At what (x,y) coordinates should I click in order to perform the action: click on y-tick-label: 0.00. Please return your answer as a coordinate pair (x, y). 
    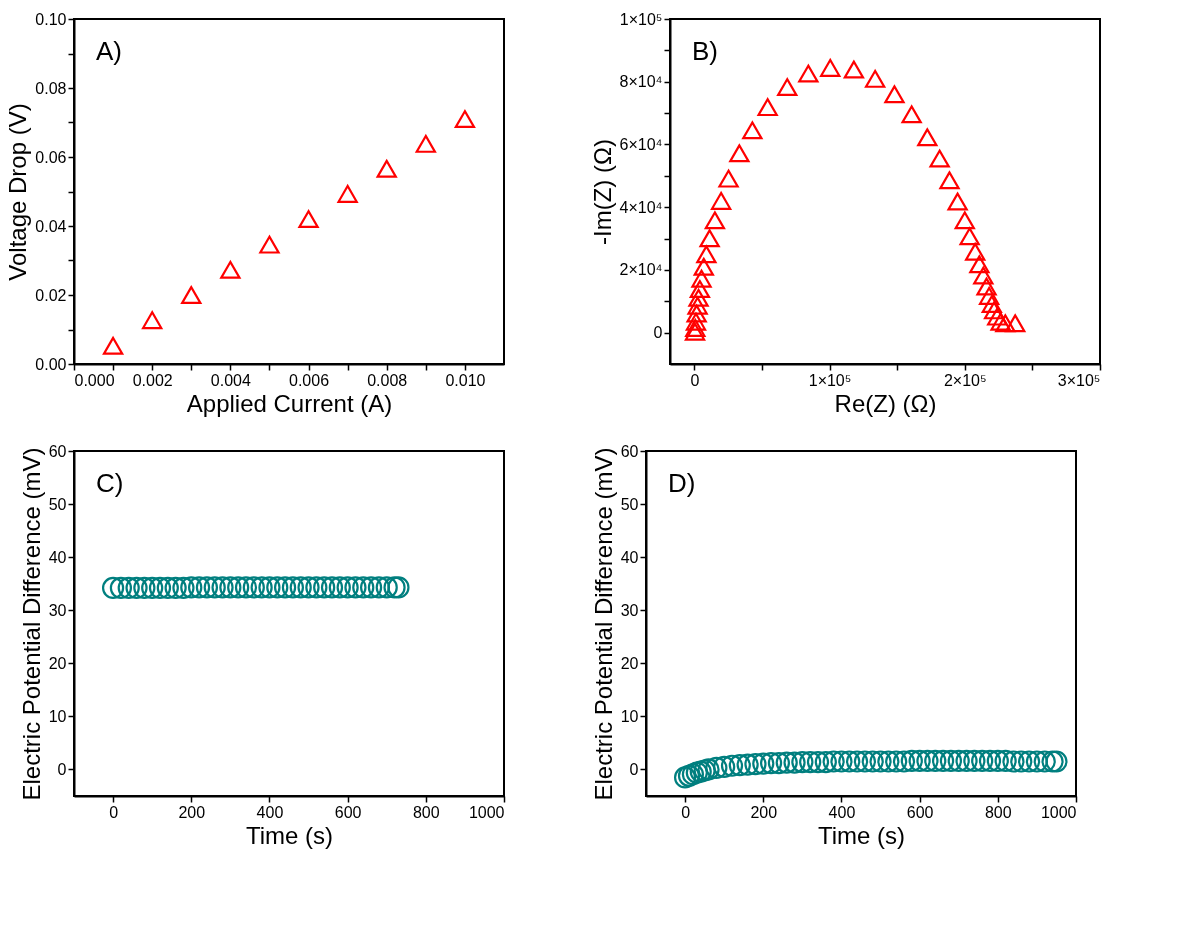
    Looking at the image, I should click on (51, 364).